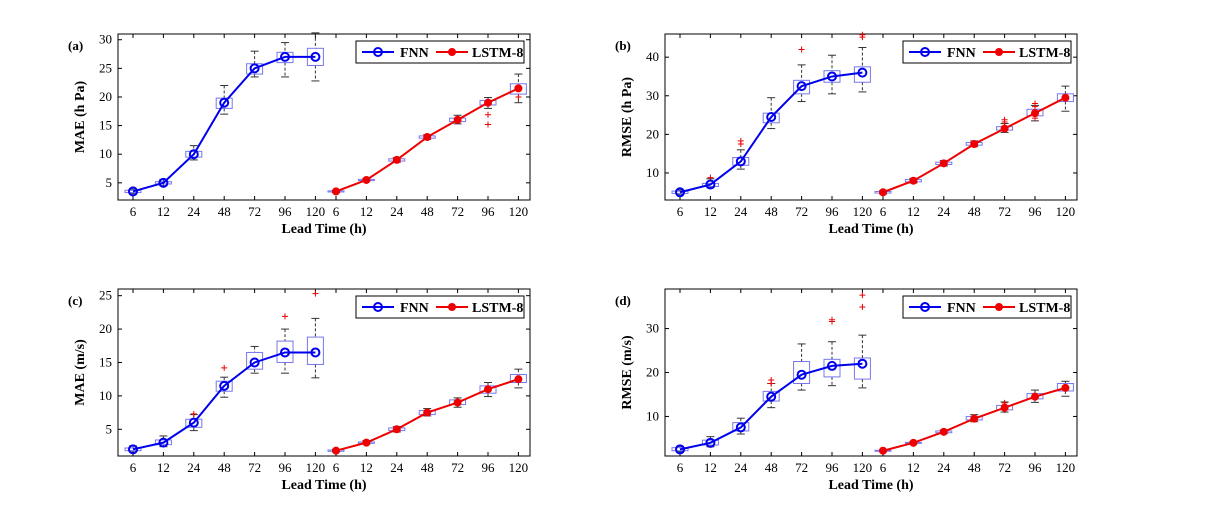 The width and height of the screenshot is (1215, 510). What do you see at coordinates (1044, 308) in the screenshot?
I see `legend-lstm-label: LSTM-8` at bounding box center [1044, 308].